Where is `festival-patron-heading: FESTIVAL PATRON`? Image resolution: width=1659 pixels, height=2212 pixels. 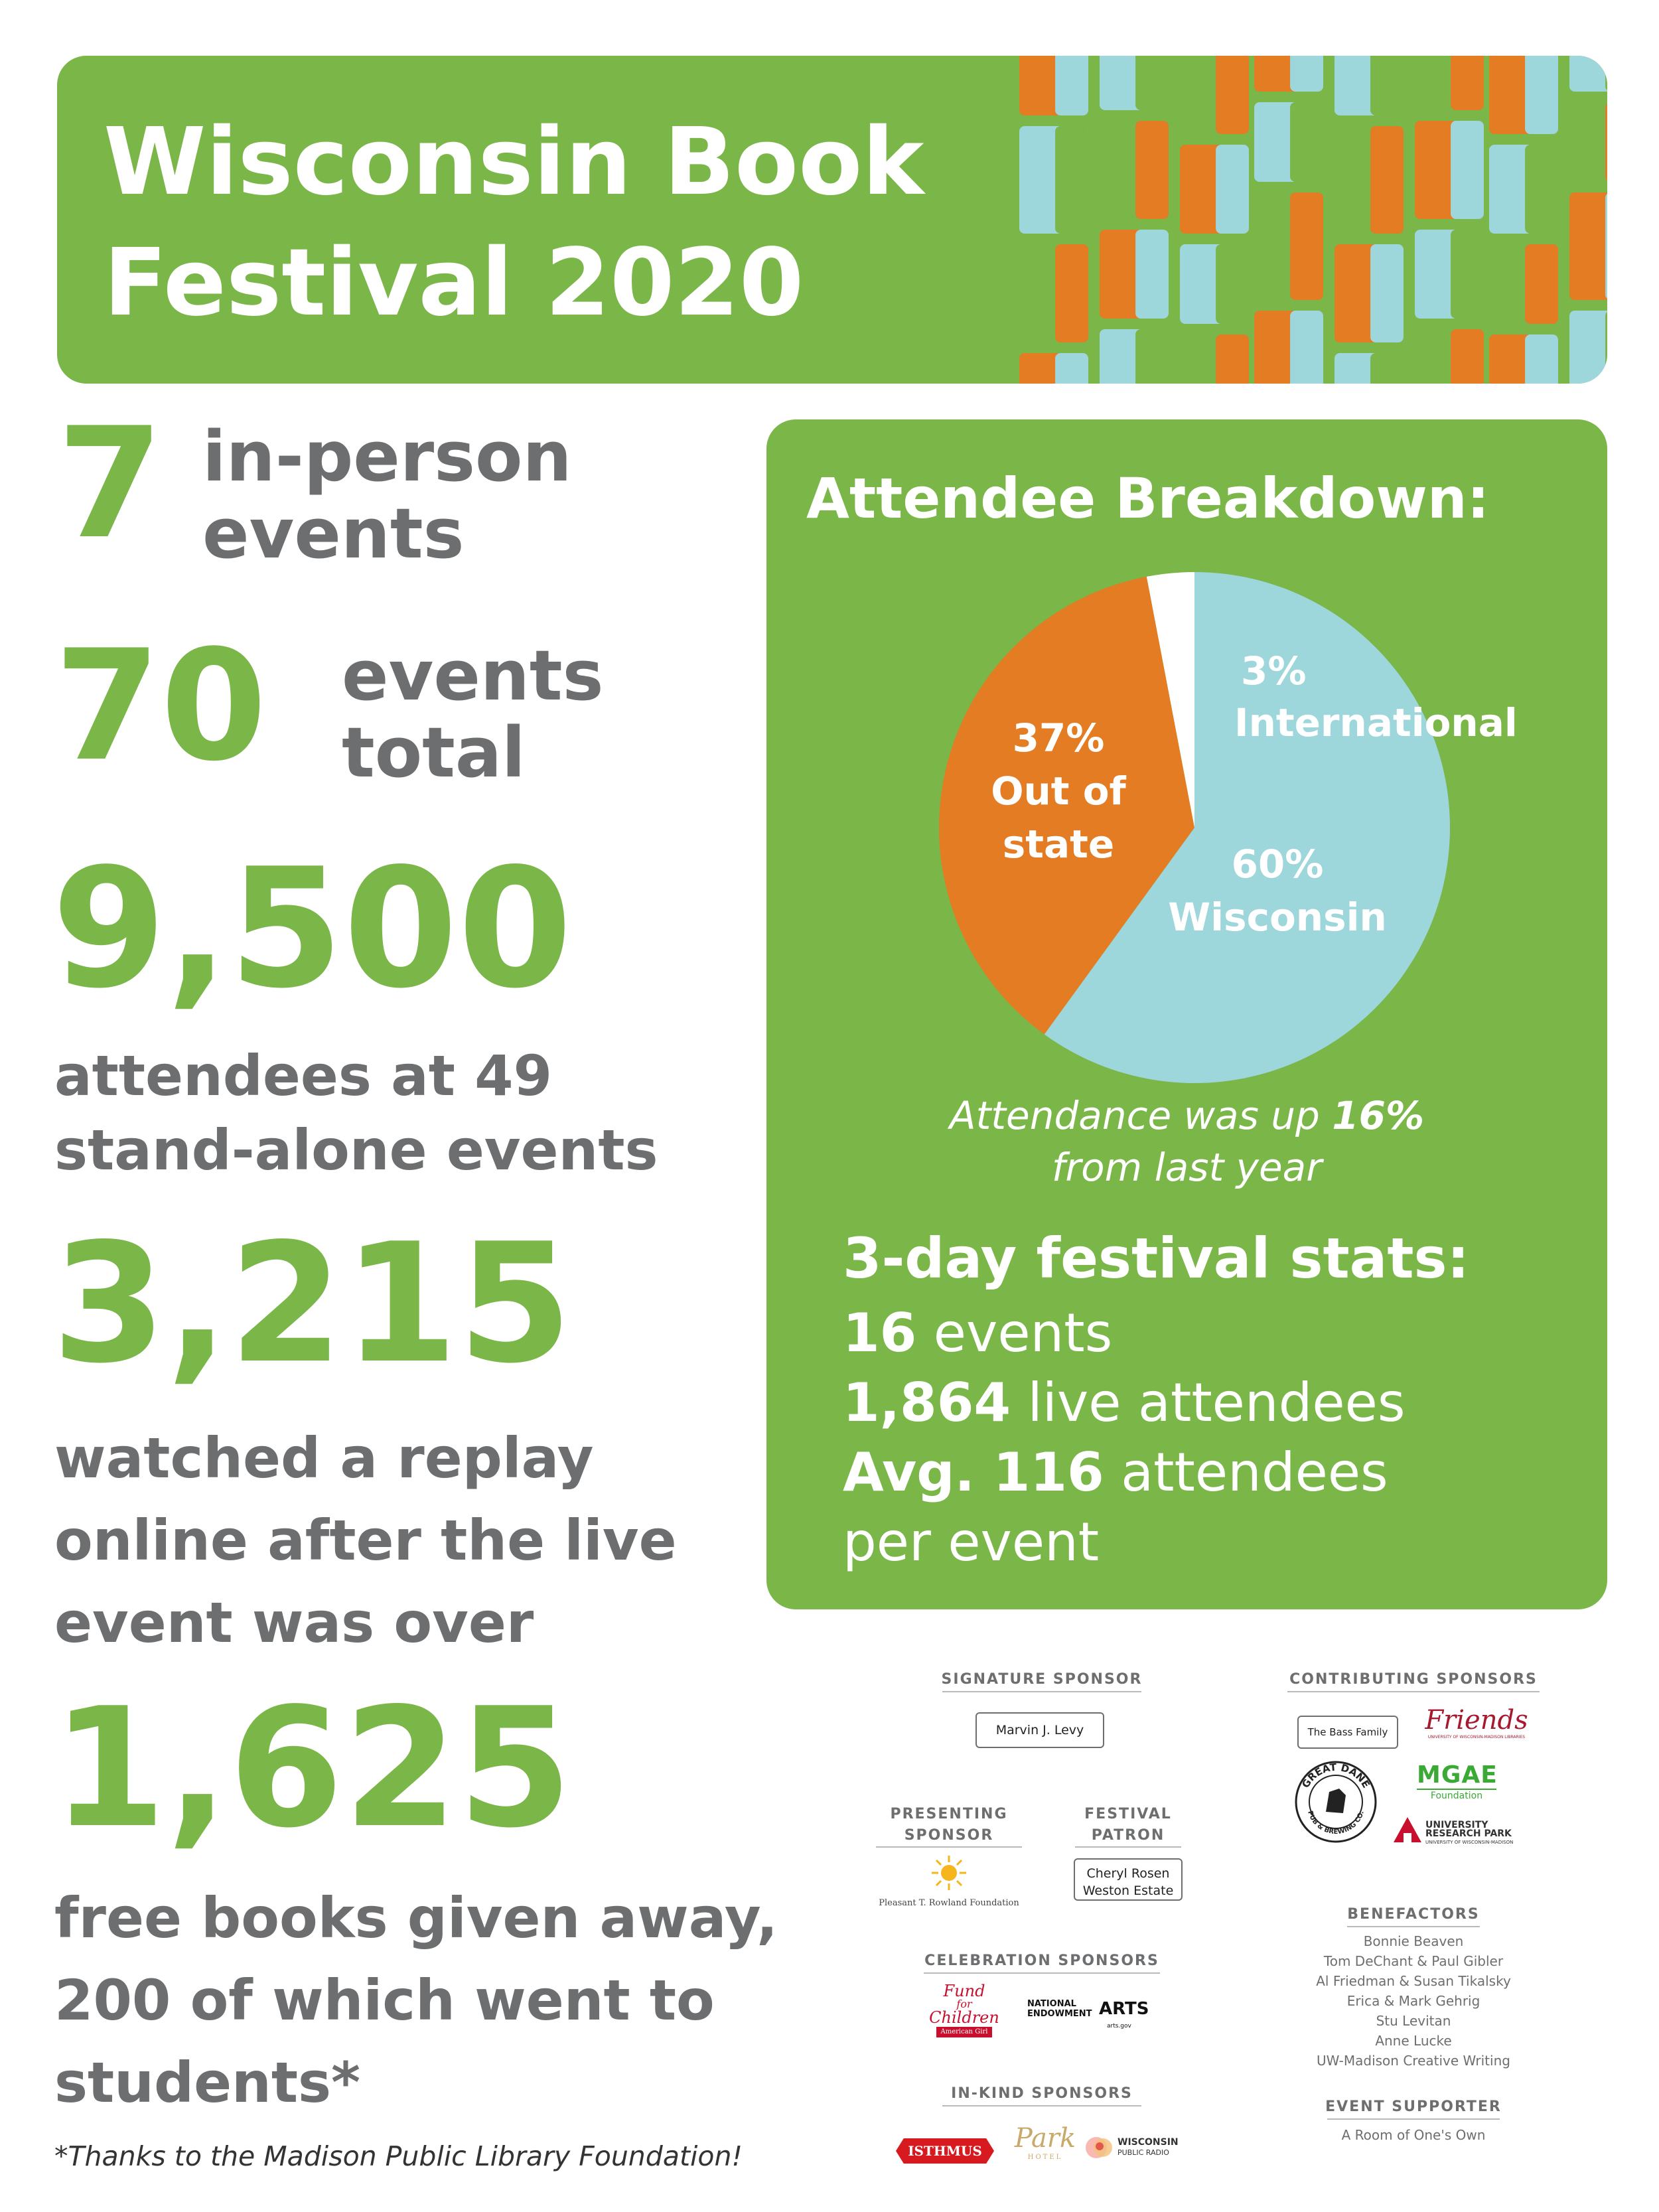
festival-patron-heading: FESTIVAL PATRON is located at coordinates (1128, 1825).